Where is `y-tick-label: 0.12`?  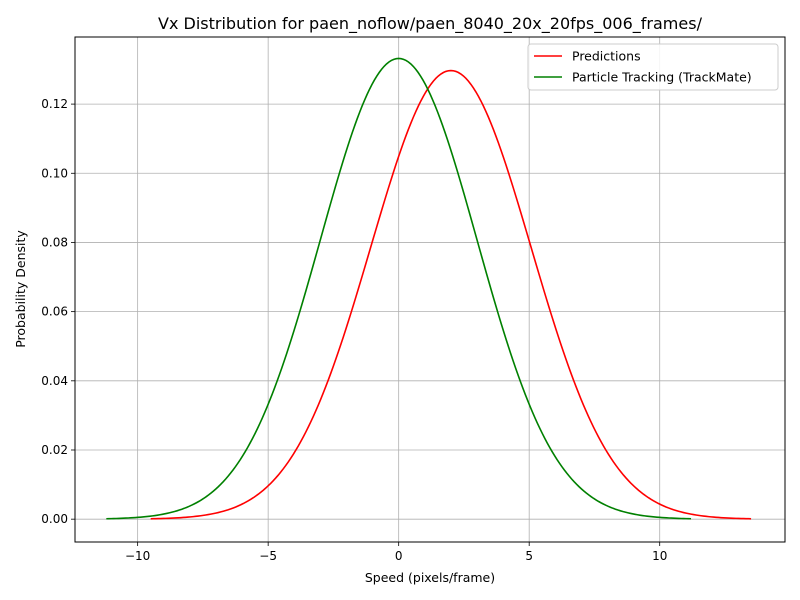
y-tick-label: 0.12 is located at coordinates (54, 104).